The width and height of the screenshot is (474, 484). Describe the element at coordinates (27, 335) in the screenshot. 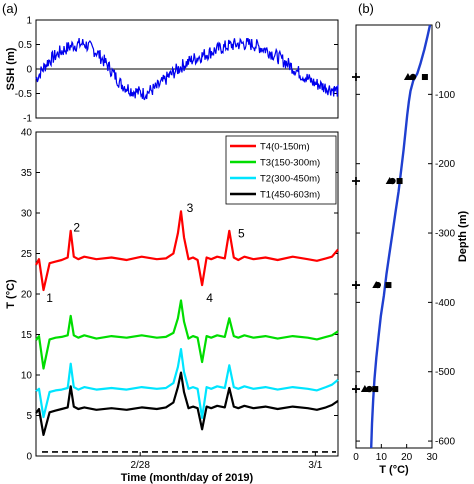

I see `temp-y-tick-label: 15` at that location.